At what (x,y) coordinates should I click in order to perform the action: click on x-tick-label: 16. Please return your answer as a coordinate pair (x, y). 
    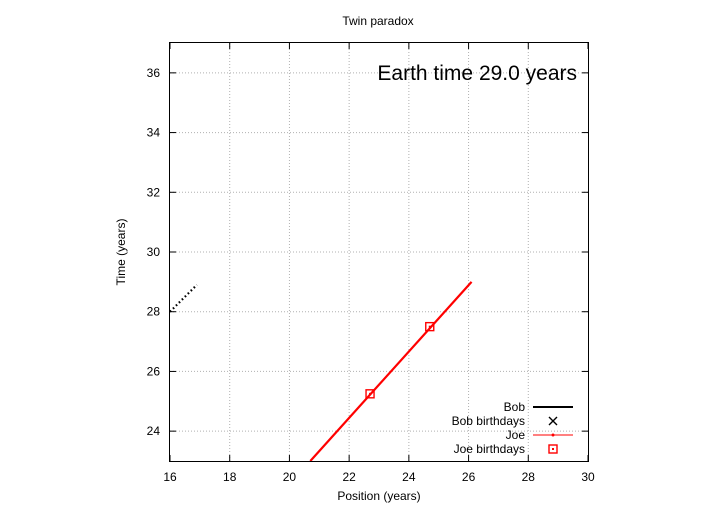
    Looking at the image, I should click on (170, 477).